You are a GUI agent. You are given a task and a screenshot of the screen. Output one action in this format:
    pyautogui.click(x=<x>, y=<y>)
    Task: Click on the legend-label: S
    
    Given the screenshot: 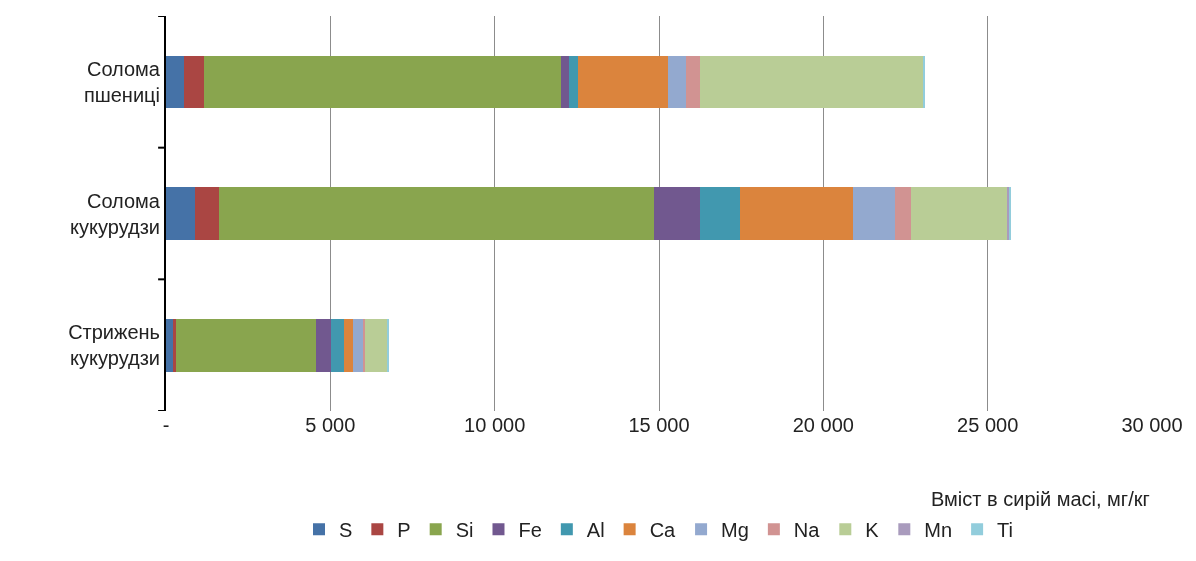 What is the action you would take?
    pyautogui.click(x=346, y=530)
    